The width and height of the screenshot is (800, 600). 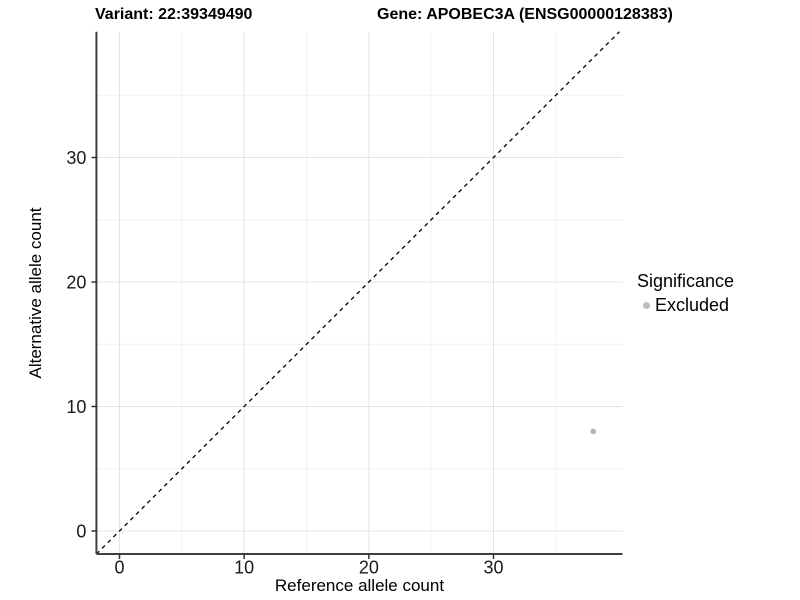 I want to click on y-tick-label: 30, so click(x=76, y=158).